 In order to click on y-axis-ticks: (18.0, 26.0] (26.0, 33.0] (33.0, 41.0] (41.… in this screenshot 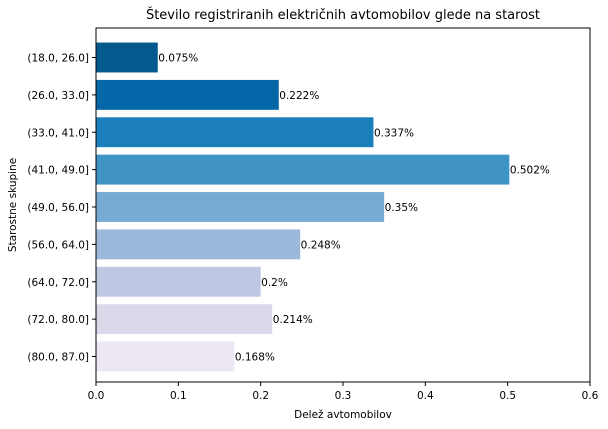, I will do `click(61, 208)`.